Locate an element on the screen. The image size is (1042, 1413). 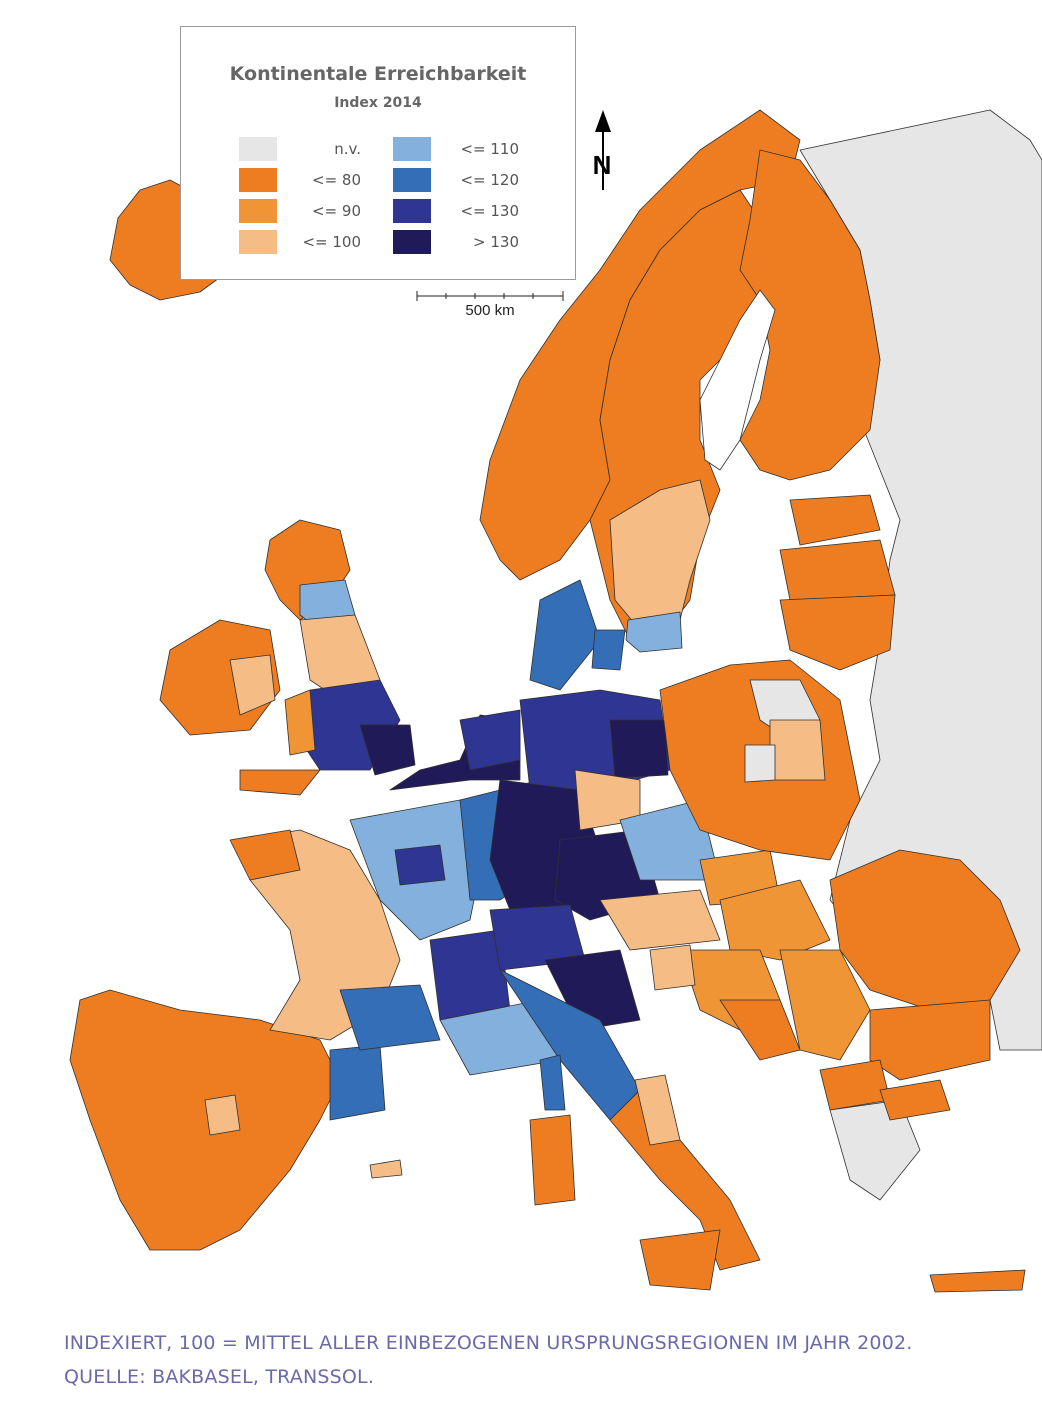
region-warsaw-nv is located at coordinates (760, 763).